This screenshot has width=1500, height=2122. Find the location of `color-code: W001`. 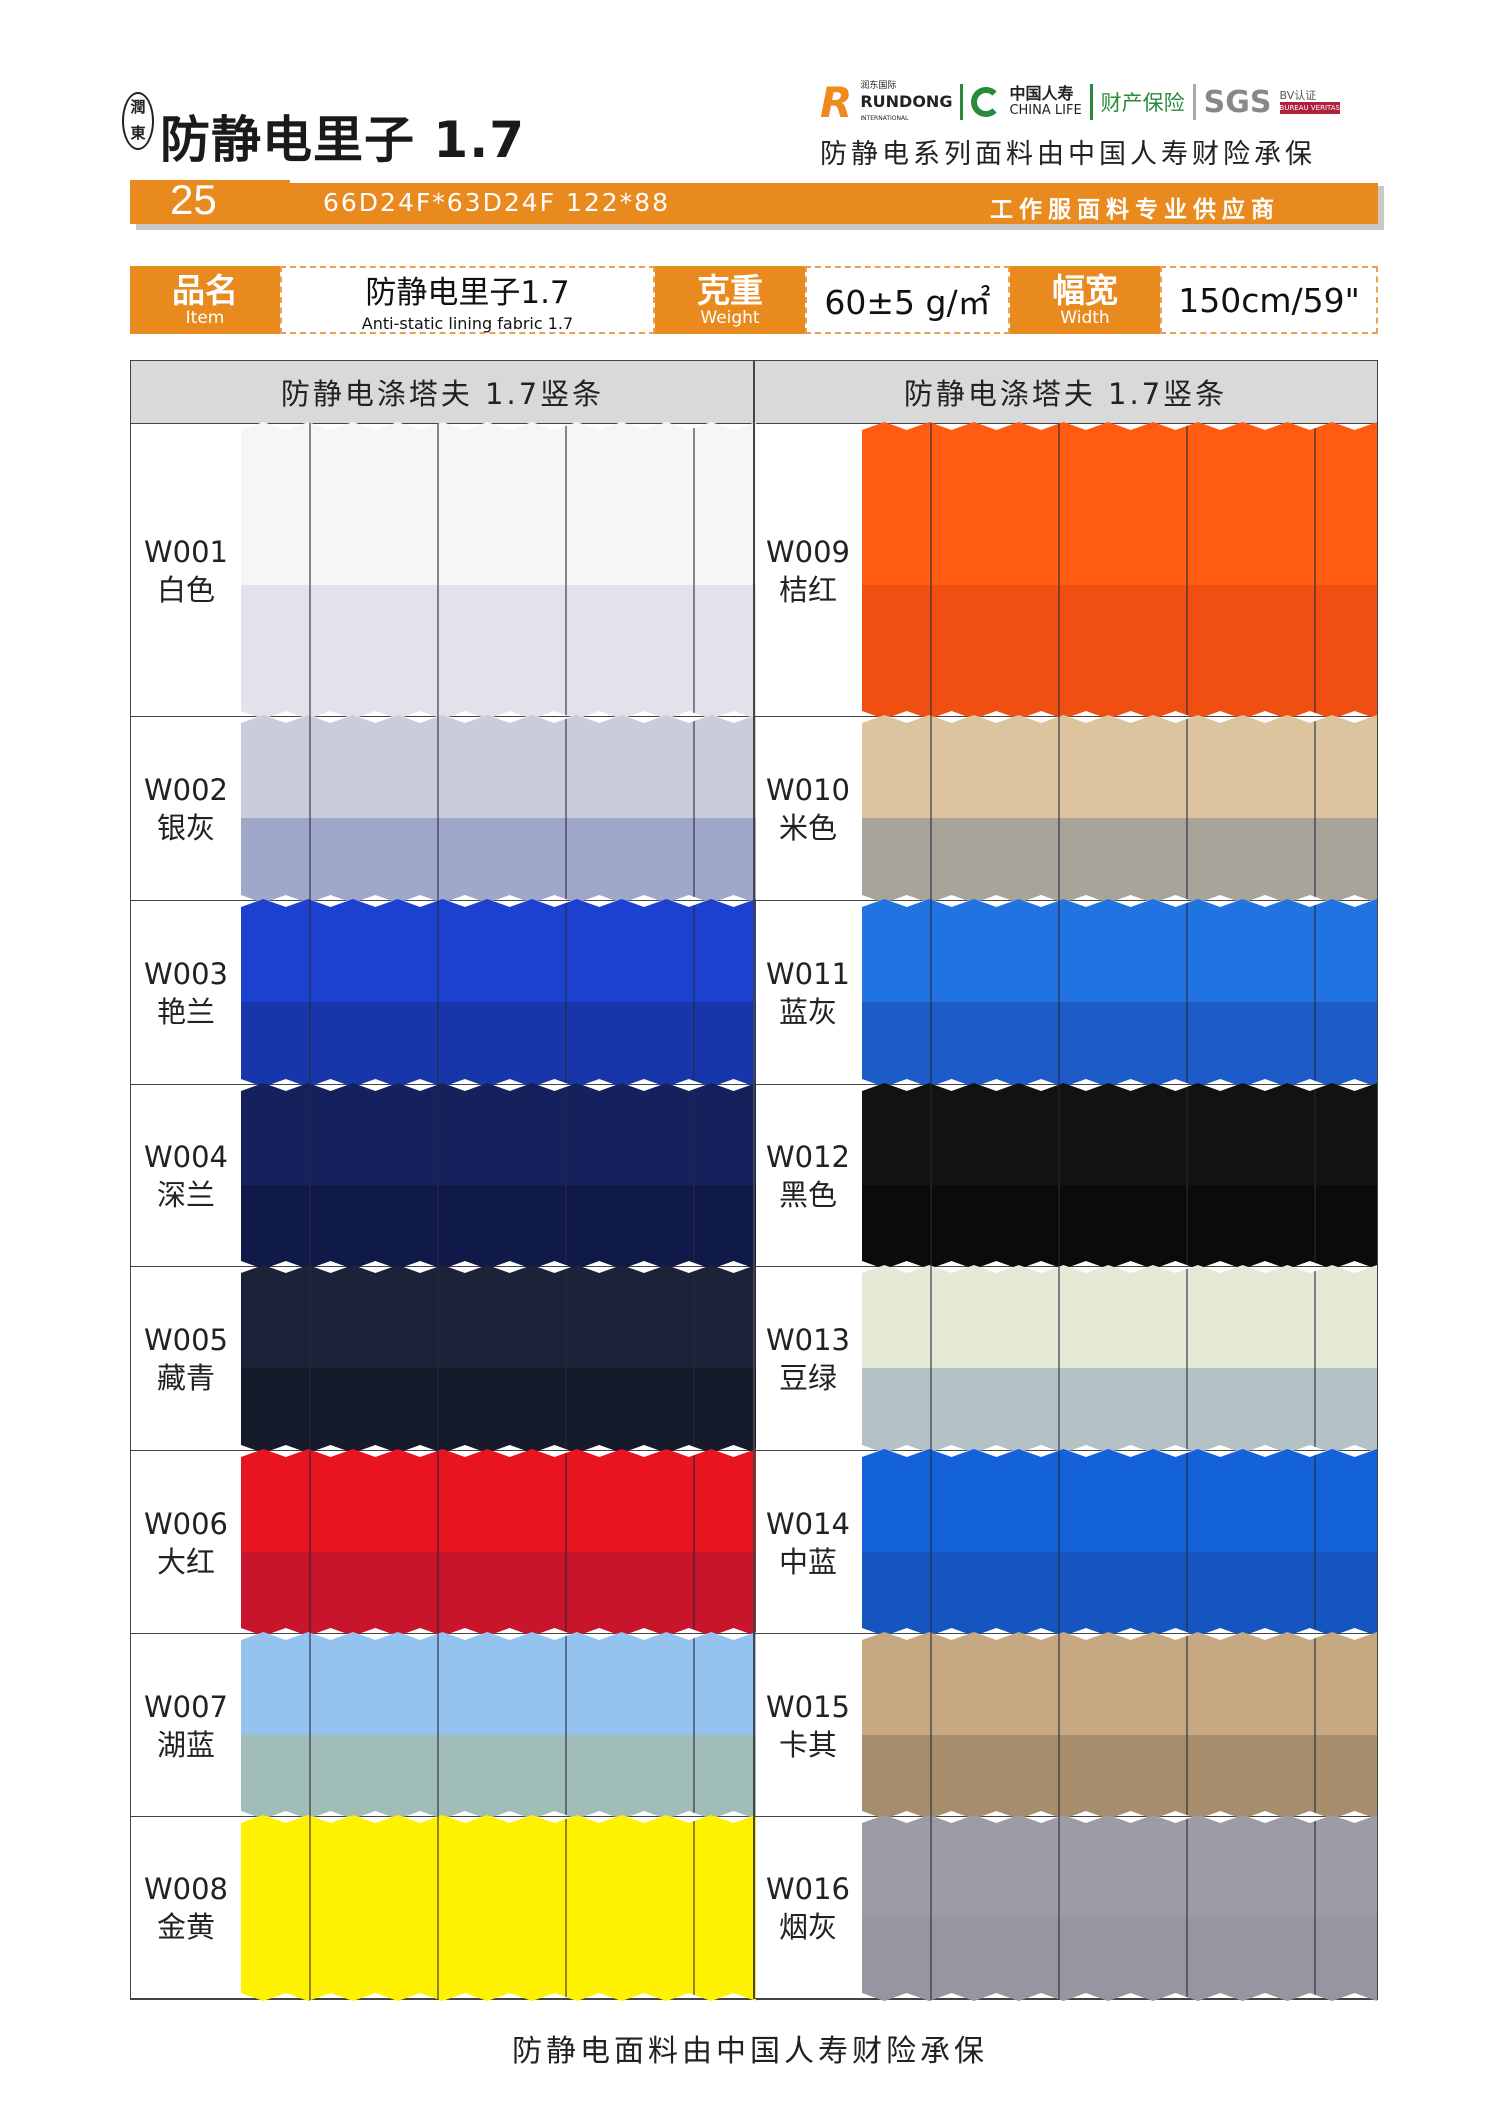

color-code: W001 is located at coordinates (186, 551).